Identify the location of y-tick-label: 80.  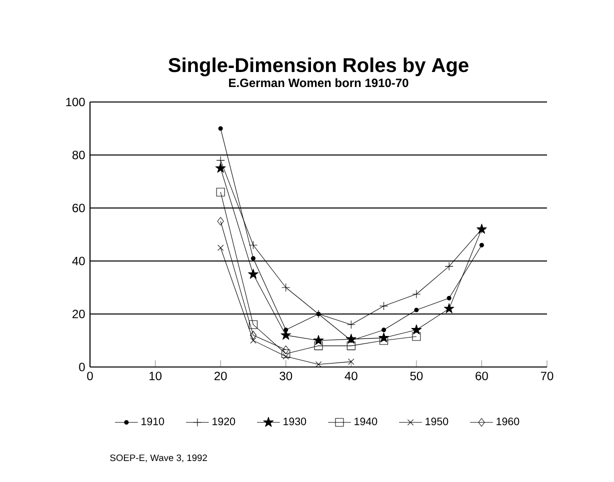
(78, 155).